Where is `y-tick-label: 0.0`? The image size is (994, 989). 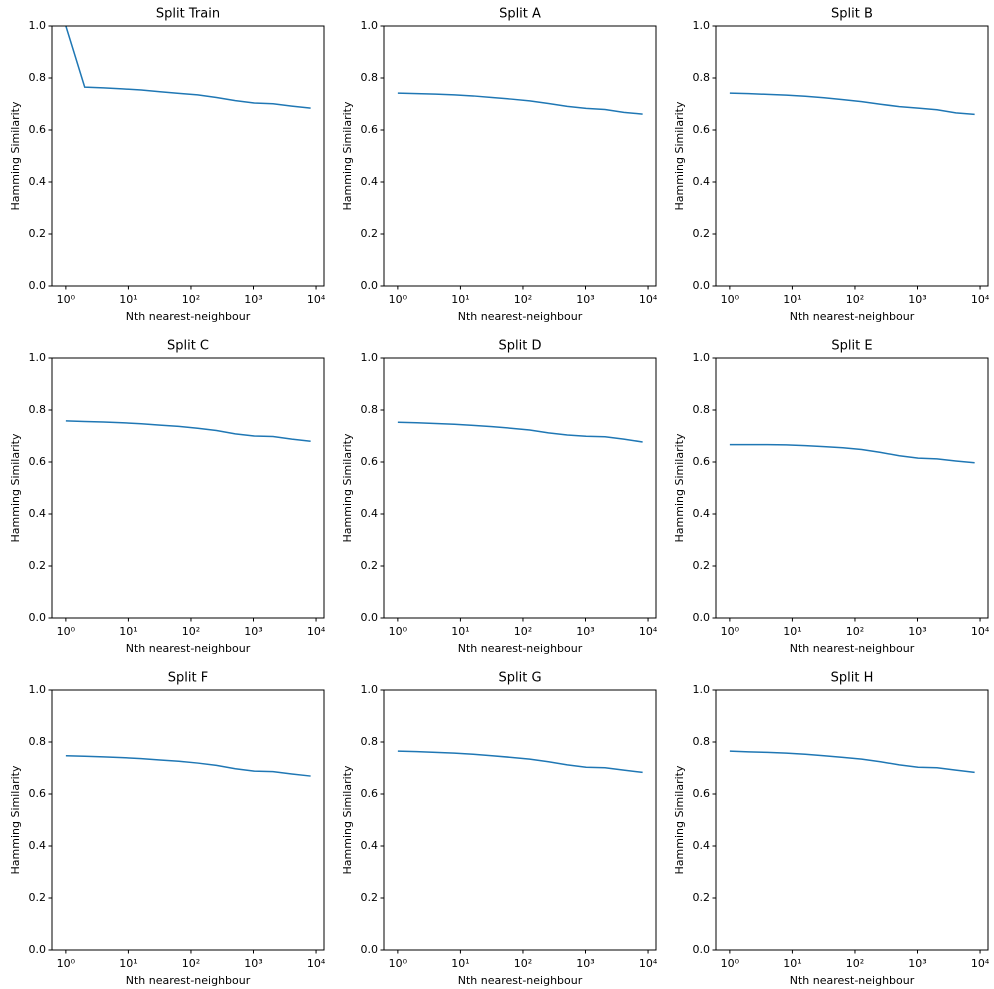
y-tick-label: 0.0 is located at coordinates (38, 949).